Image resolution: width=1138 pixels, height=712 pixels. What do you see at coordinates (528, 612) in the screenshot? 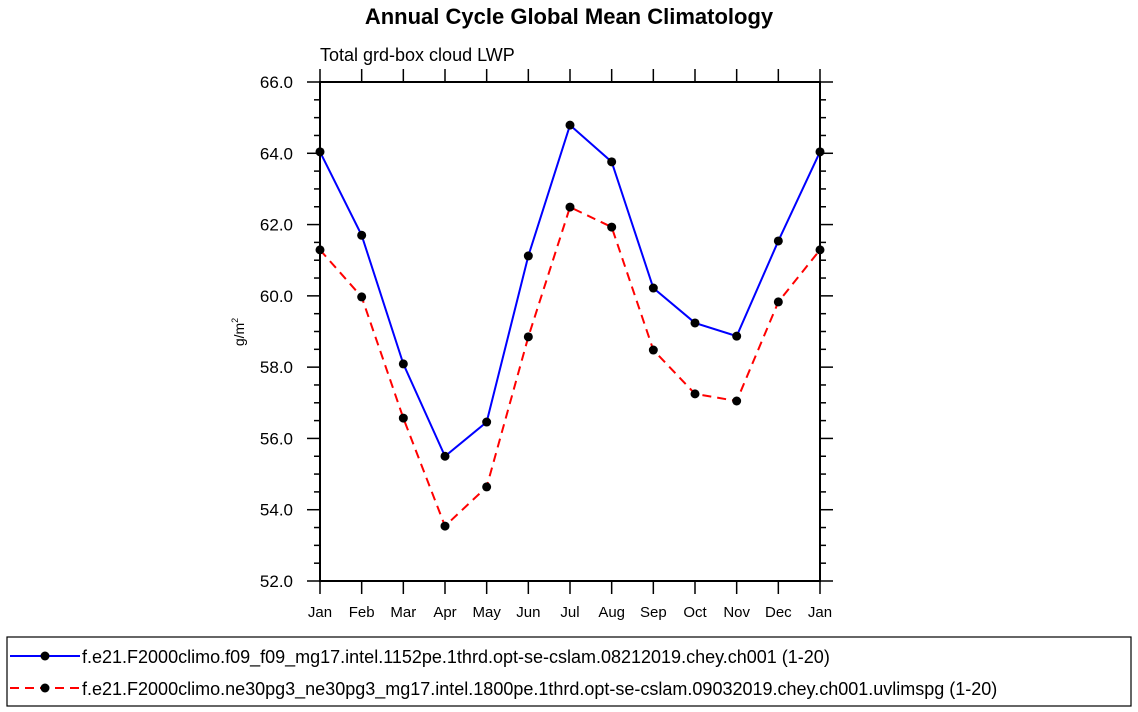
I see `x-tick-label: Jun` at bounding box center [528, 612].